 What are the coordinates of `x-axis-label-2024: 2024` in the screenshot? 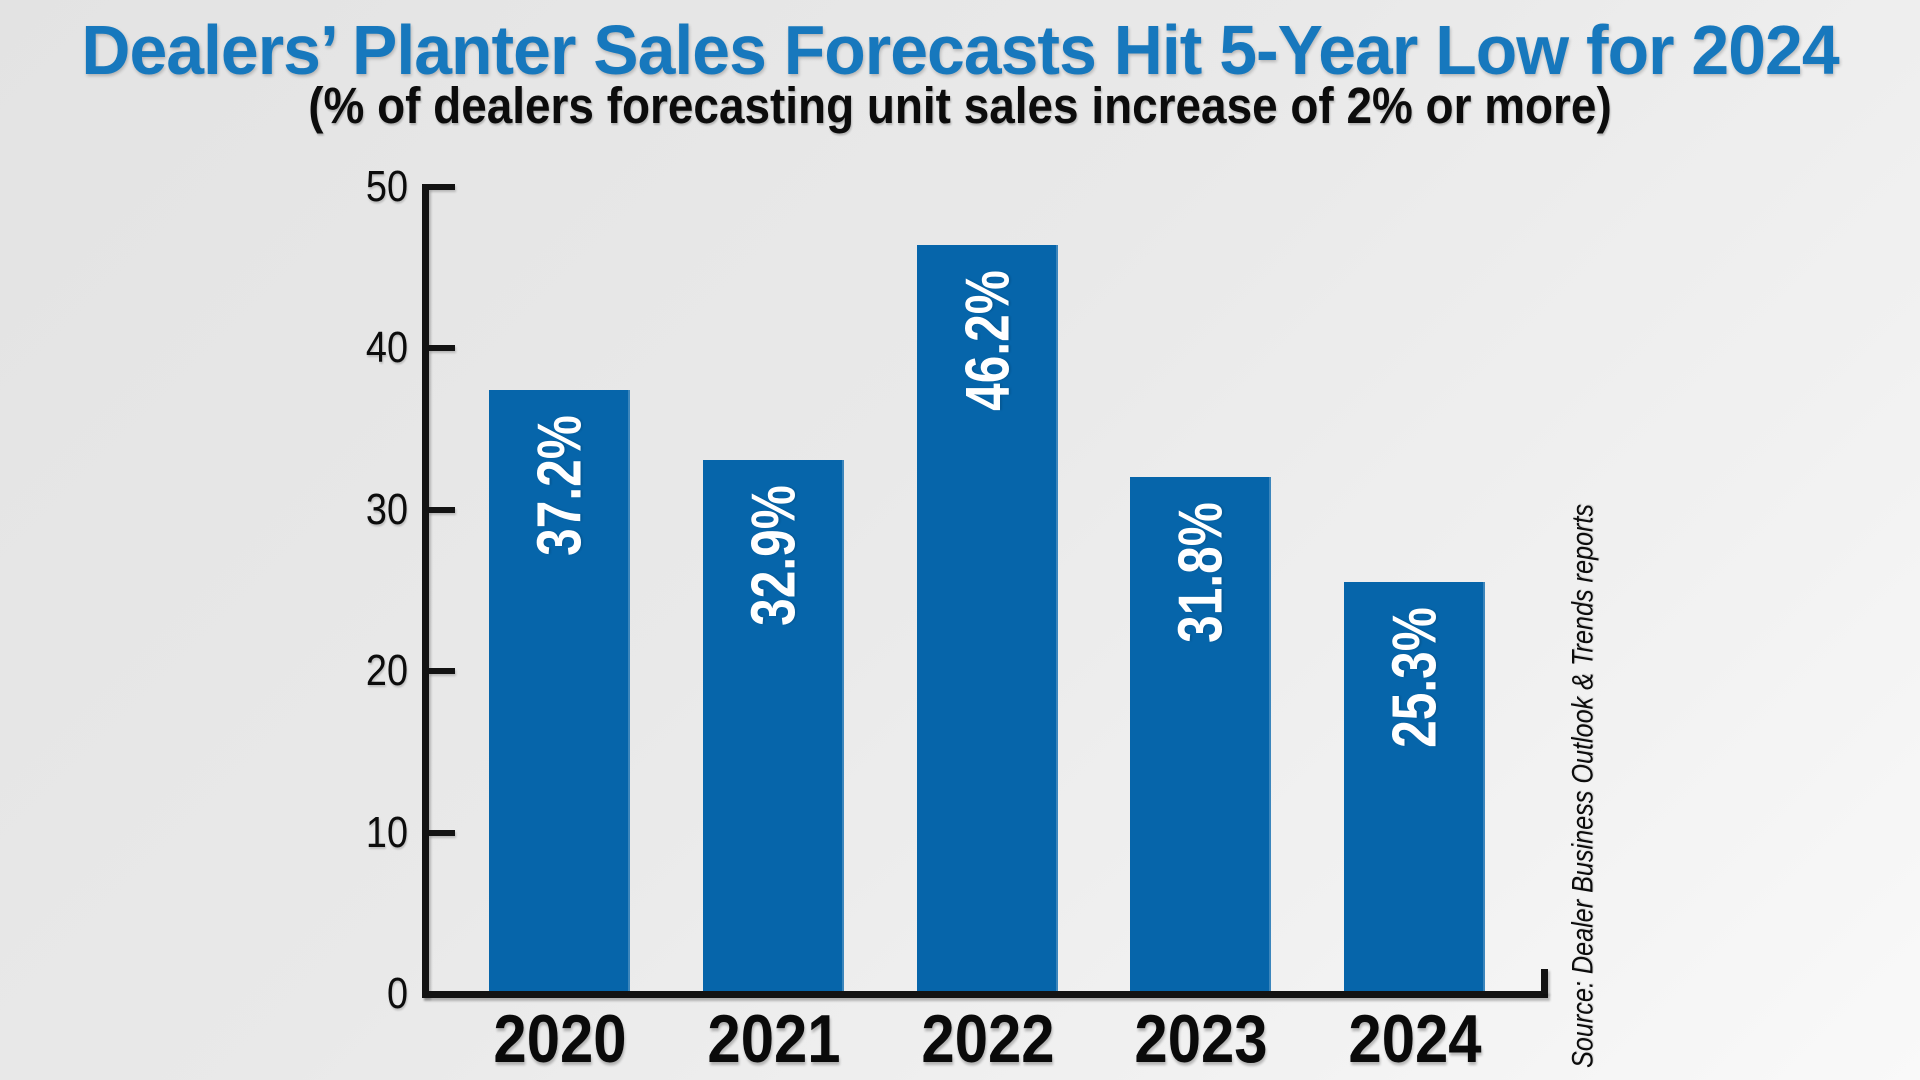 It's located at (1414, 1039).